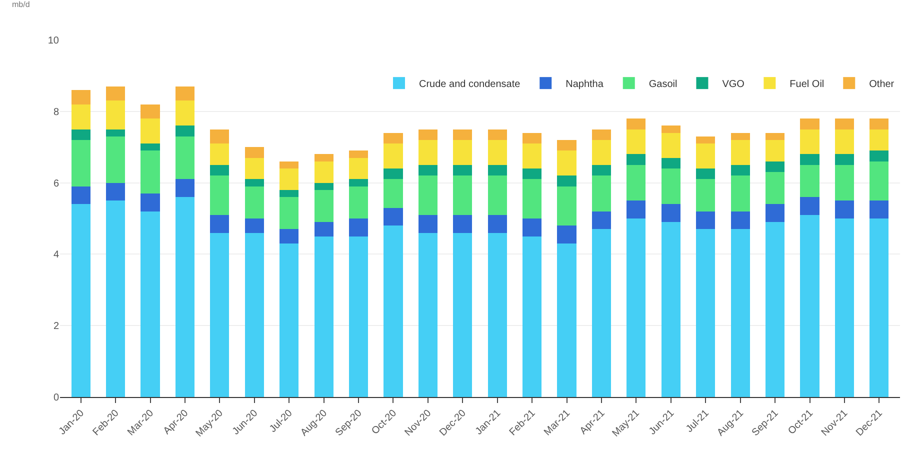 This screenshot has height=457, width=920. Describe the element at coordinates (882, 84) in the screenshot. I see `legend-label: Other` at that location.